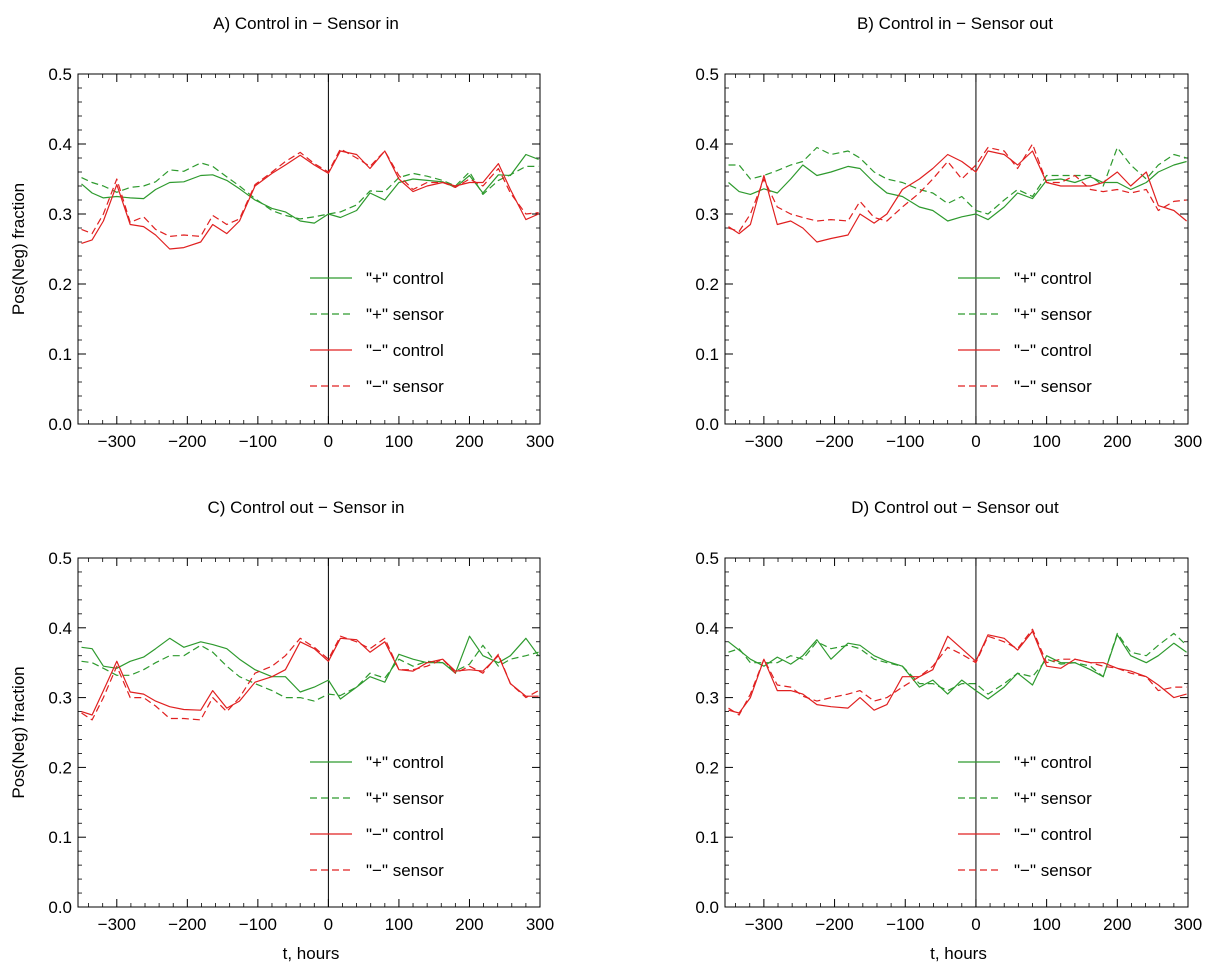 This screenshot has height=967, width=1216. What do you see at coordinates (955, 23) in the screenshot?
I see `panel-title: B) Control in − Sensor out` at bounding box center [955, 23].